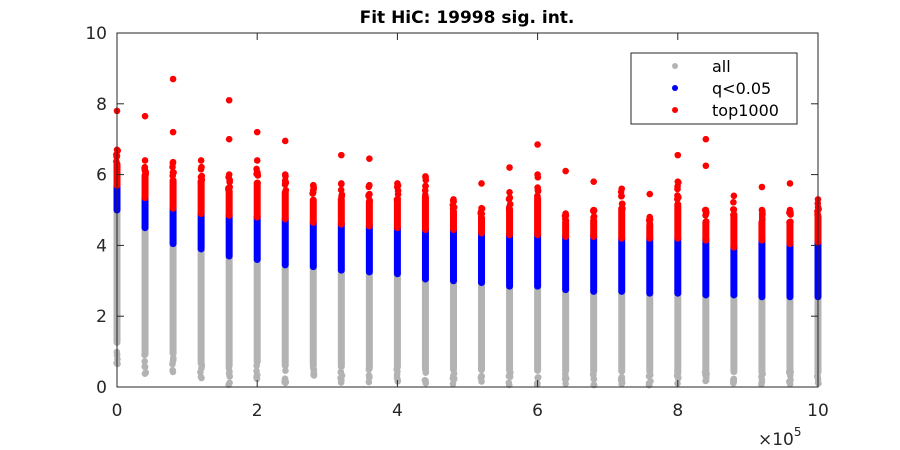 This screenshot has height=450, width=900. What do you see at coordinates (397, 411) in the screenshot?
I see `x-tick-label: 4` at bounding box center [397, 411].